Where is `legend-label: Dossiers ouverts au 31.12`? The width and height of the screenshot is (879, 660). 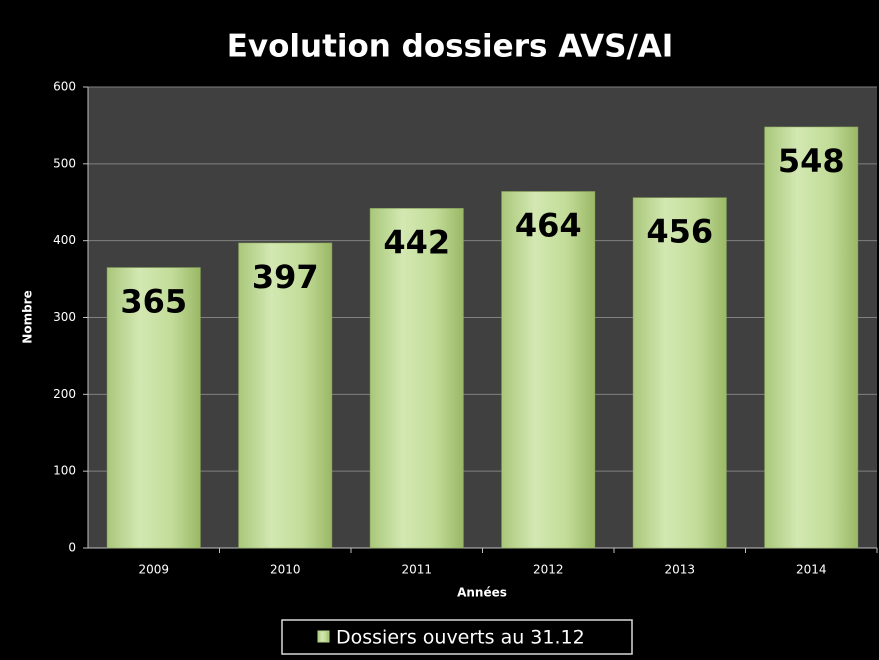
legend-label: Dossiers ouverts au 31.12 is located at coordinates (460, 638).